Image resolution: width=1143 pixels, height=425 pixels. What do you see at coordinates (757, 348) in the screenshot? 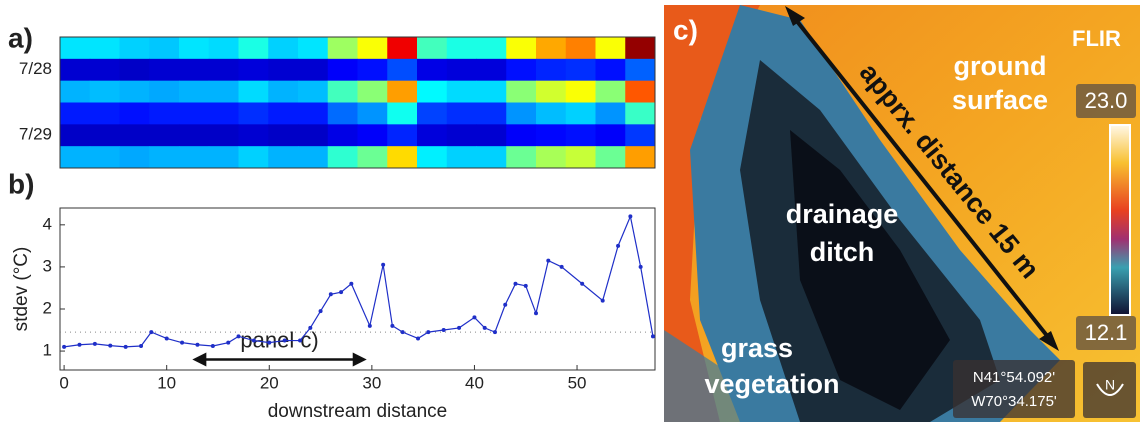
I see `grass-label: grass` at bounding box center [757, 348].